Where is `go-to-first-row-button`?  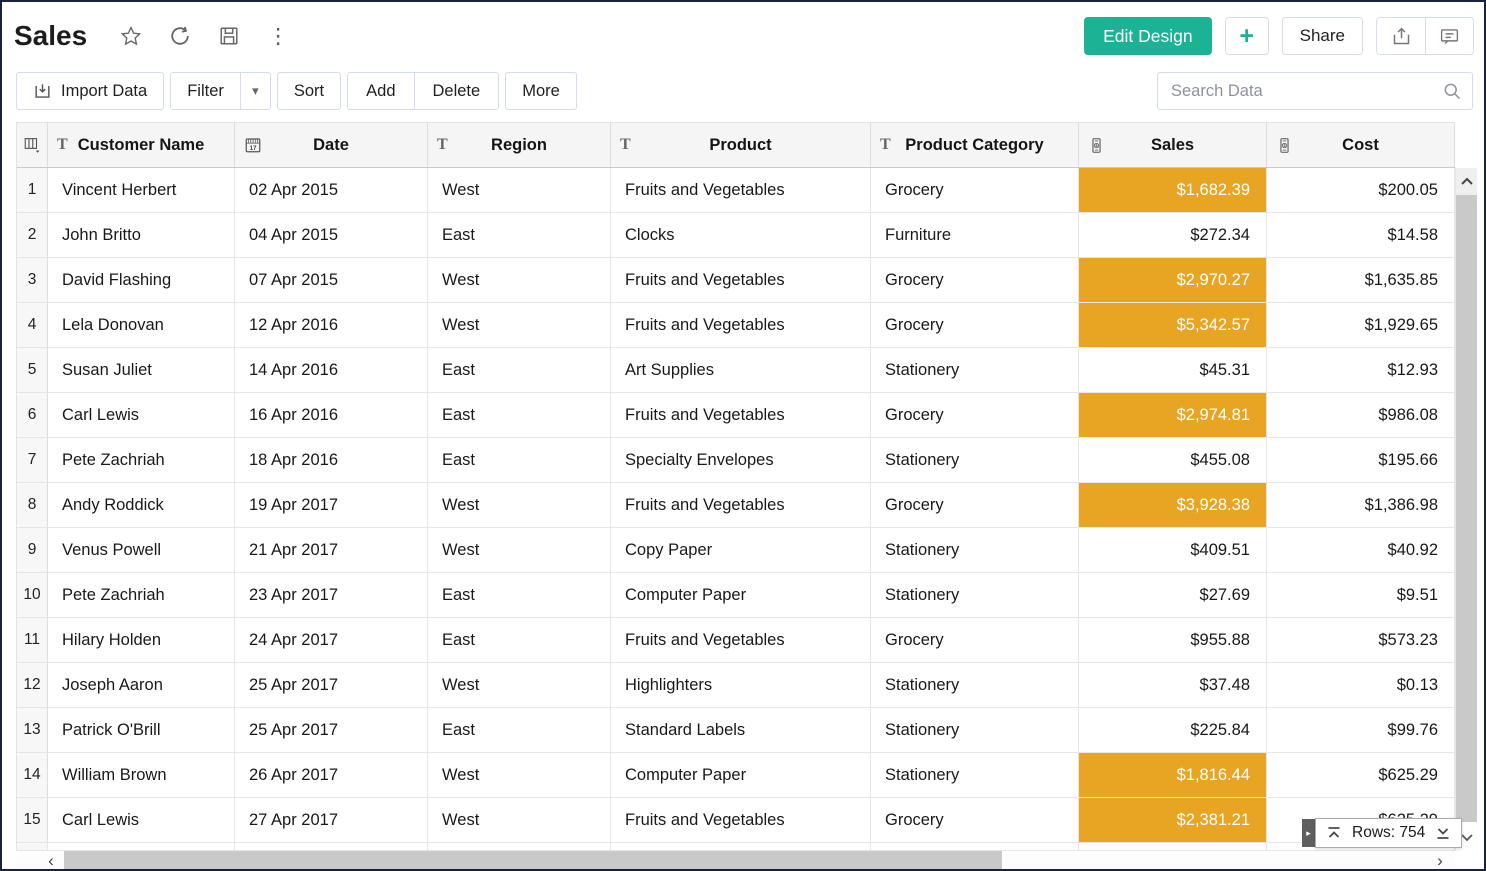 go-to-first-row-button is located at coordinates (1334, 833).